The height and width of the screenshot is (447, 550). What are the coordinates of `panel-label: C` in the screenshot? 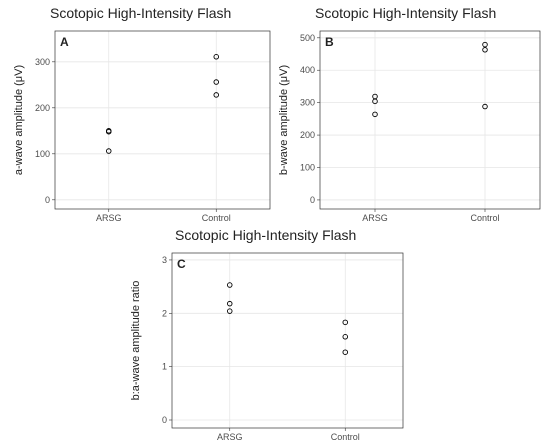 It's located at (181, 264).